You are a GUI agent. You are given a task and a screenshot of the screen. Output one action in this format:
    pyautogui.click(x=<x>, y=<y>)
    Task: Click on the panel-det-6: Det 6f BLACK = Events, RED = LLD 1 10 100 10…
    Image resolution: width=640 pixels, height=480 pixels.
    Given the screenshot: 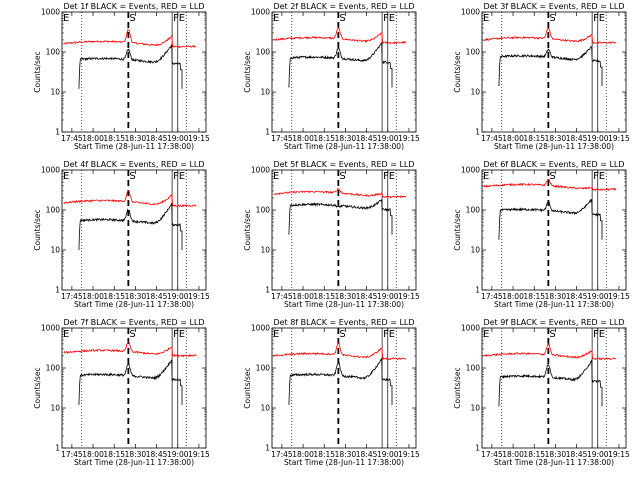 What is the action you would take?
    pyautogui.click(x=541, y=234)
    